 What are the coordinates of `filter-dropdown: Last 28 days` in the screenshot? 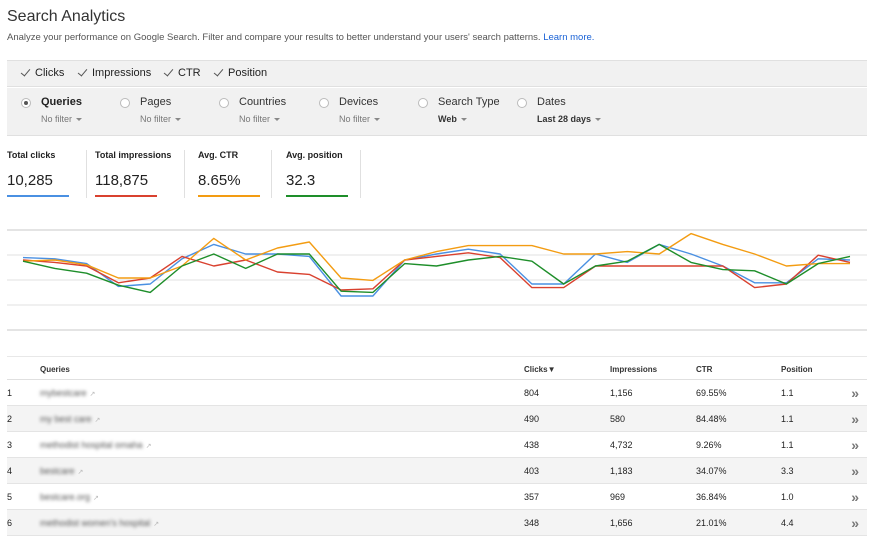 It's located at (569, 119).